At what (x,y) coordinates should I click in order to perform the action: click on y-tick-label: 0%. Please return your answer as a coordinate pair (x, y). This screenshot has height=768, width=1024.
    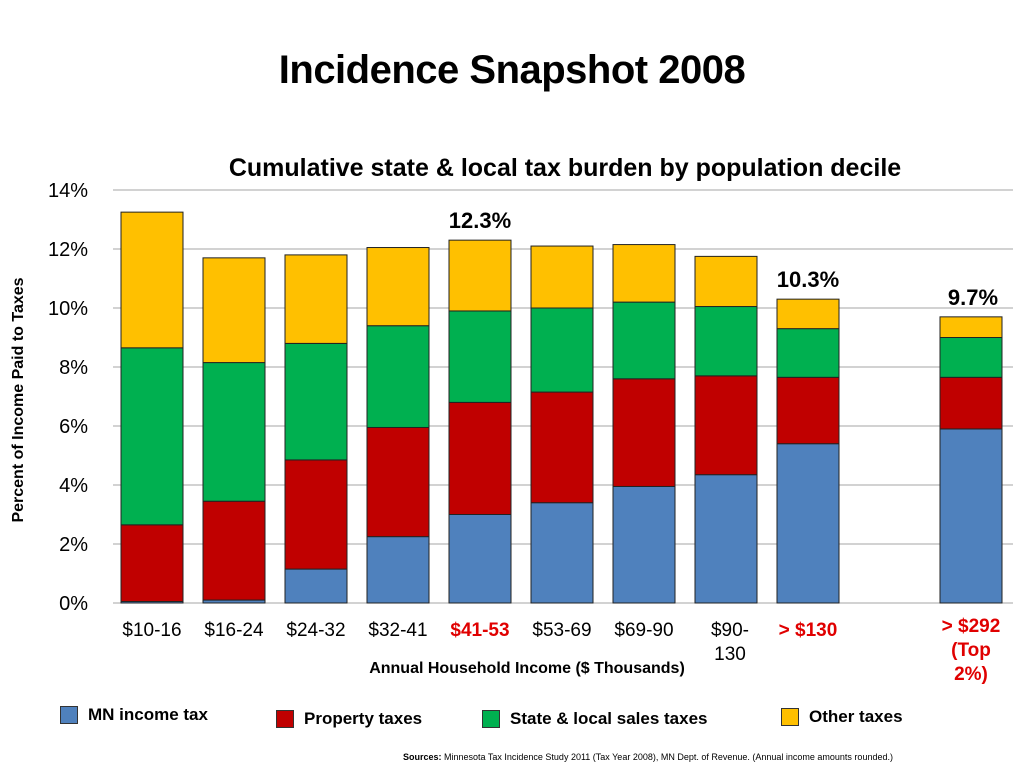
    Looking at the image, I should click on (73, 604).